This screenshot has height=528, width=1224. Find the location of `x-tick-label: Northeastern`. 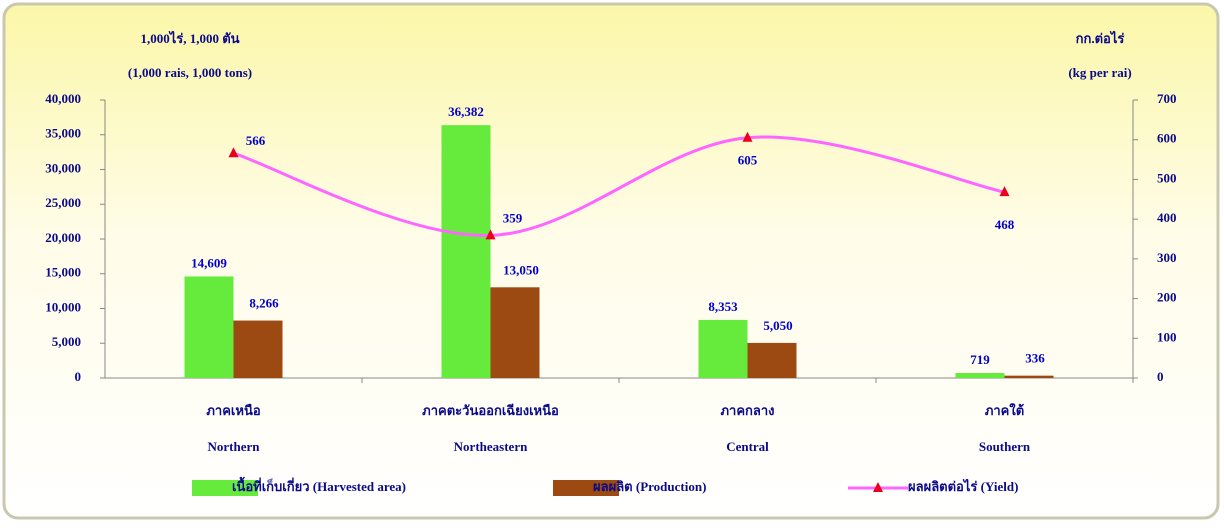

x-tick-label: Northeastern is located at coordinates (491, 446).